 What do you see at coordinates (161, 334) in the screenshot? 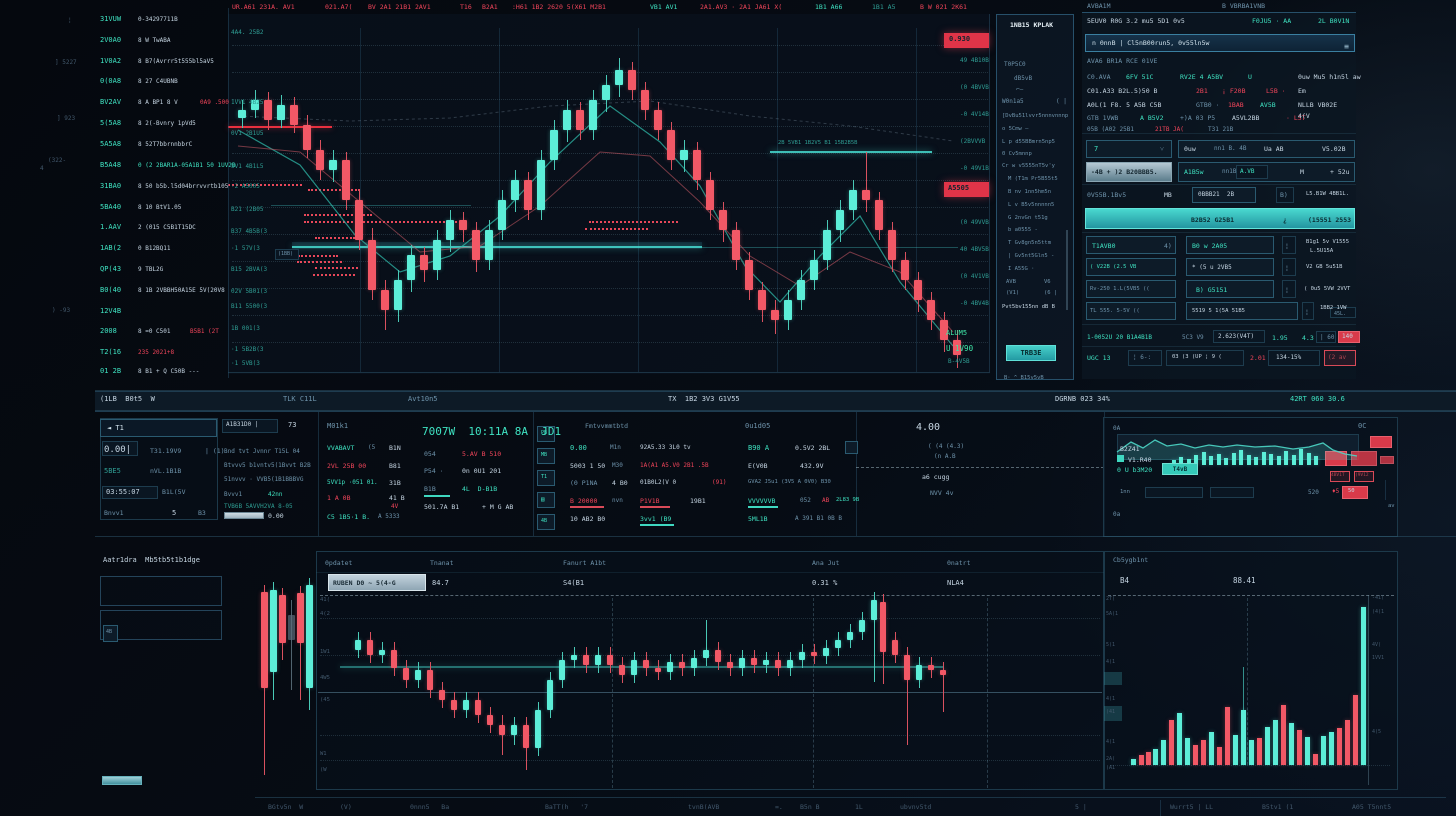
I see `watchlist-row: 2008 8 =0 C501 B5B1 (2T` at bounding box center [161, 334].